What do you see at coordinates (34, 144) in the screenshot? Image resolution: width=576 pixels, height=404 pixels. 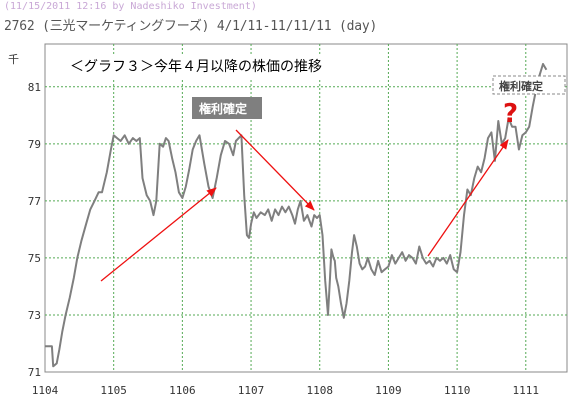 I see `y-tick-label: 79` at bounding box center [34, 144].